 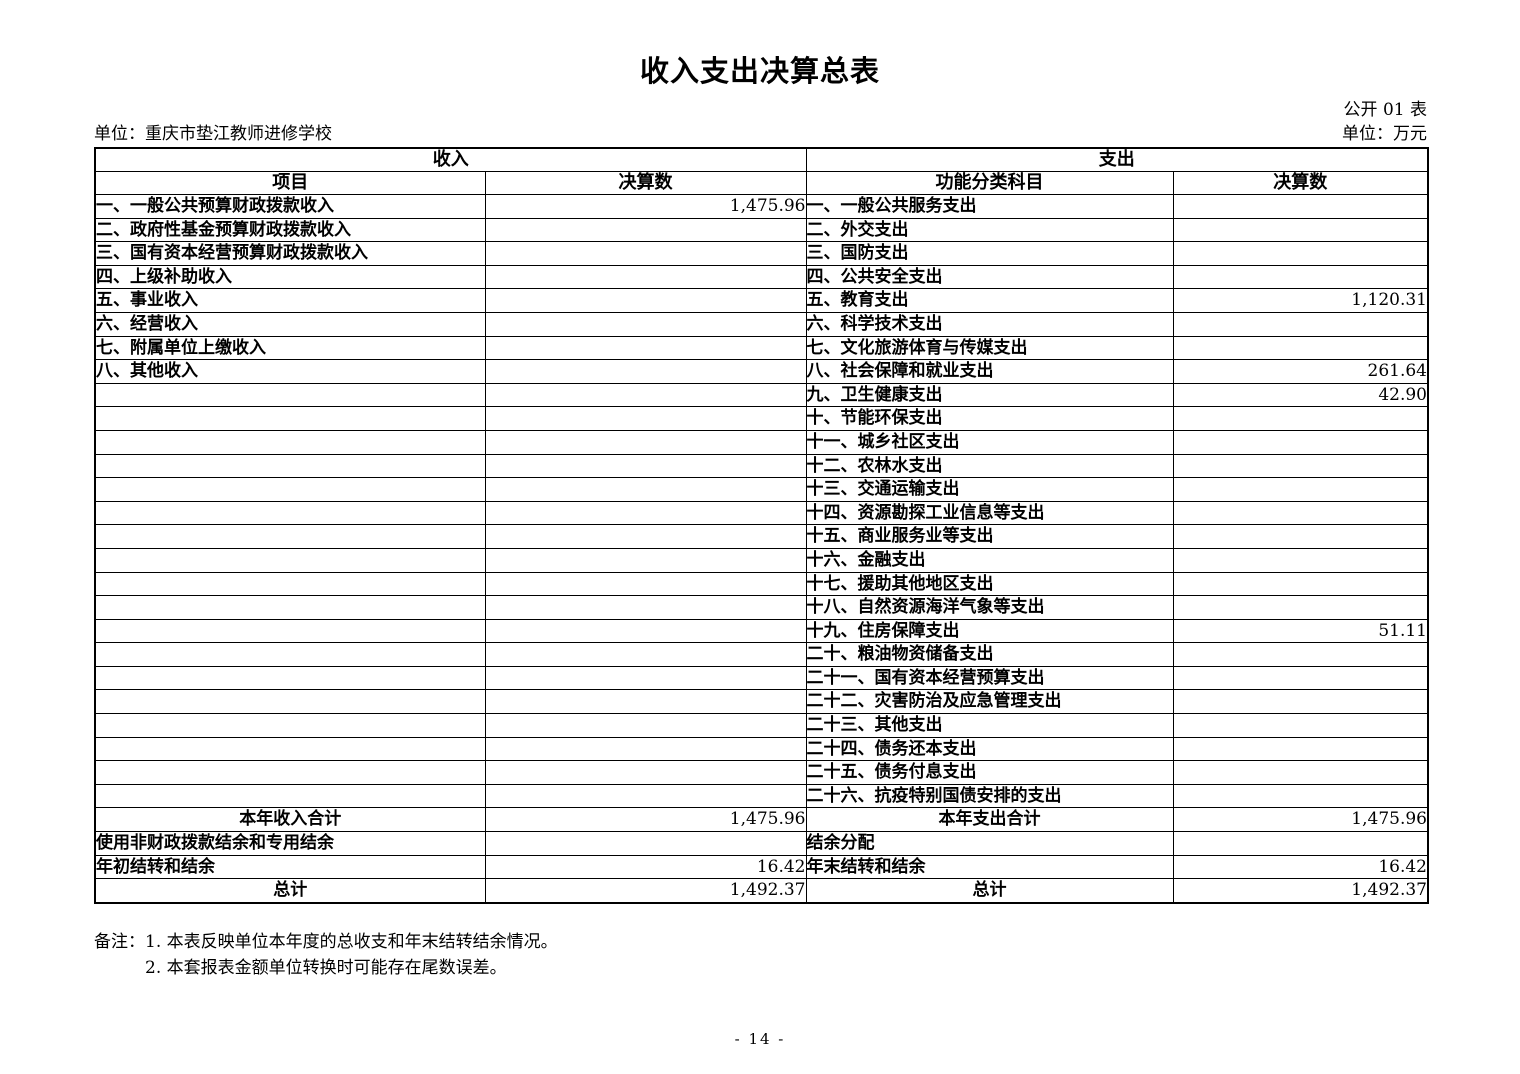 I want to click on expense-item-cell: 十一、城乡社区支出, so click(x=989, y=442).